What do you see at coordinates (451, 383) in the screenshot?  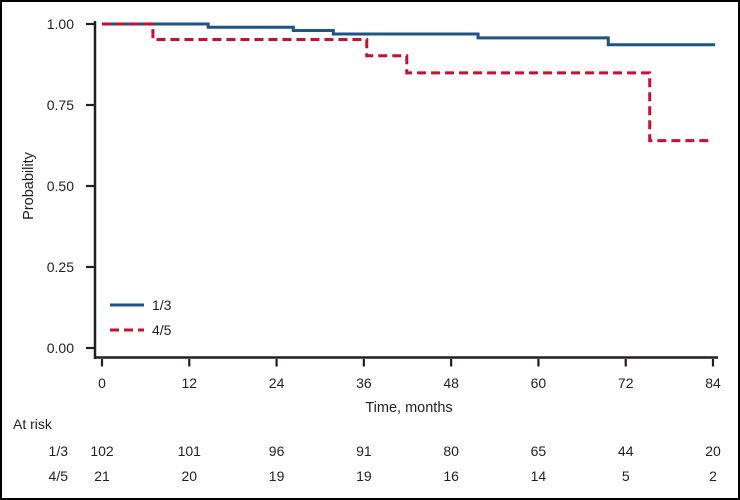 I see `x-tick-label: 48` at bounding box center [451, 383].